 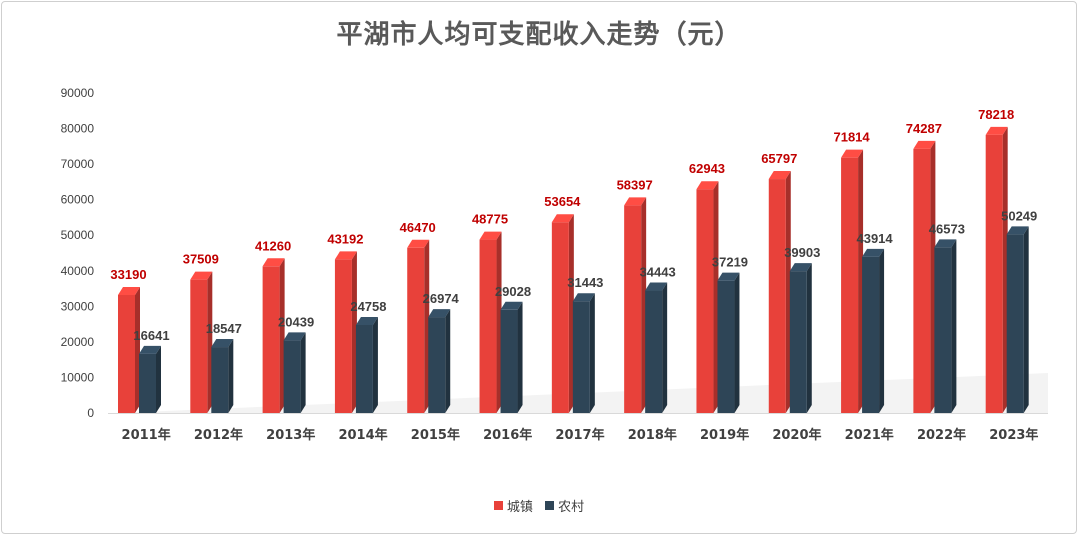 What do you see at coordinates (550, 505) in the screenshot?
I see `legend-swatch-rural` at bounding box center [550, 505].